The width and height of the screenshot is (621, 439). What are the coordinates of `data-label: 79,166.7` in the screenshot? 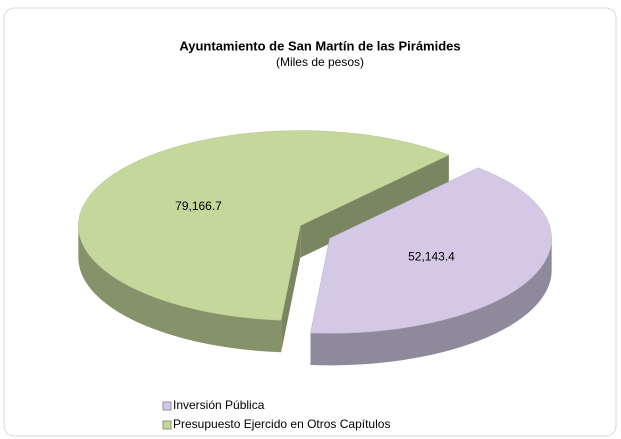 It's located at (198, 206).